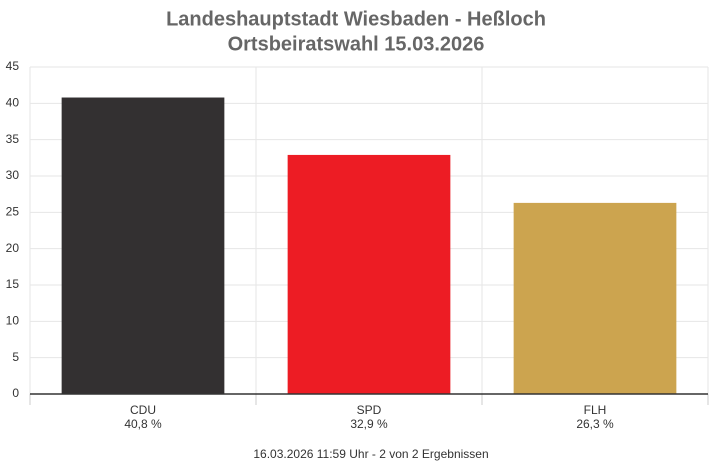  Describe the element at coordinates (595, 410) in the screenshot. I see `x-tick-label: FLH` at that location.